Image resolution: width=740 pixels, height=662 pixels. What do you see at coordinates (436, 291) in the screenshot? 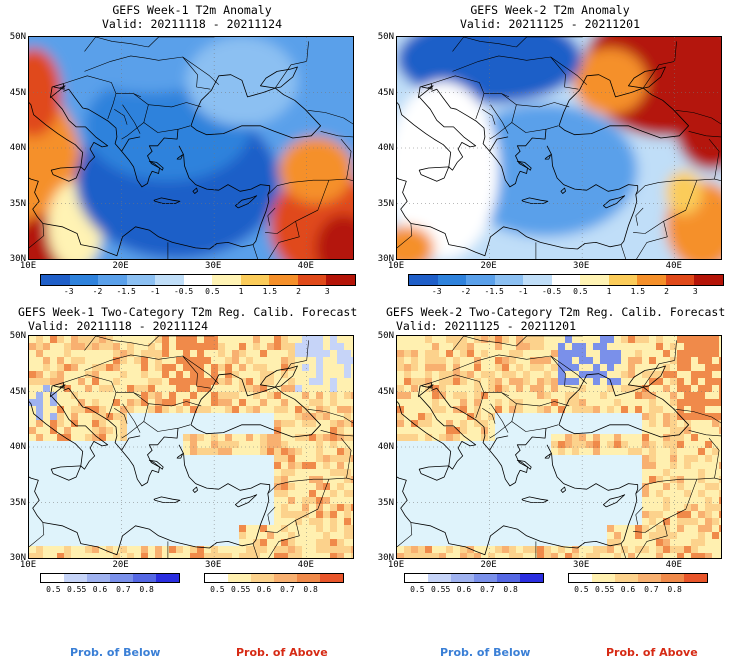
I see `colorbar-tick: -3` at bounding box center [436, 291].